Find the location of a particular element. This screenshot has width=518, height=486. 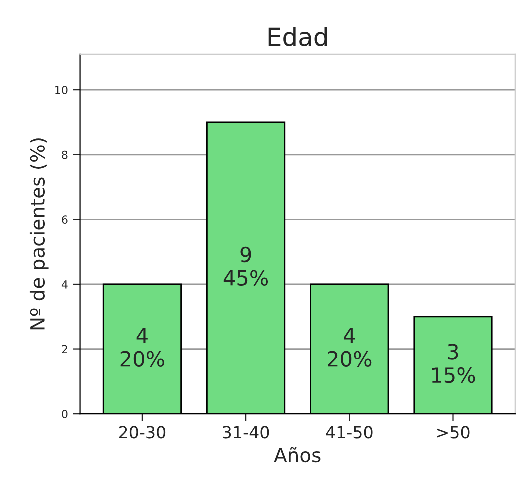

y-tick-label: 8 is located at coordinates (65, 155).